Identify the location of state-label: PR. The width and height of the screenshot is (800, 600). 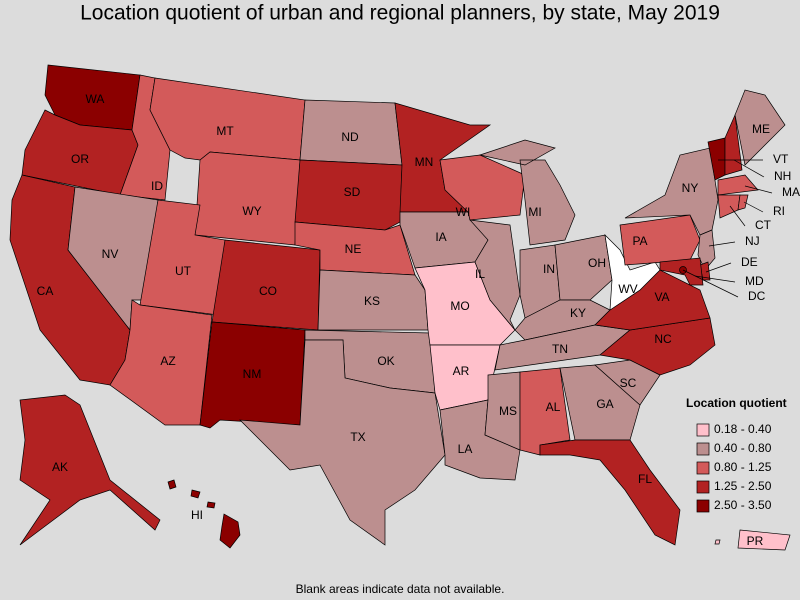
(755, 541).